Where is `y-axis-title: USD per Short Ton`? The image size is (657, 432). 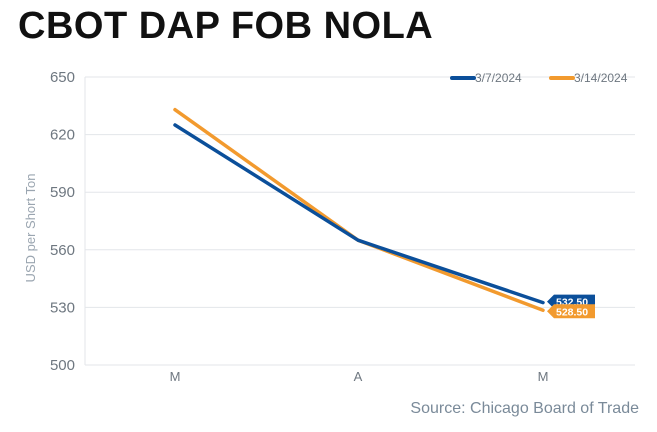
y-axis-title: USD per Short Ton is located at coordinates (30, 228).